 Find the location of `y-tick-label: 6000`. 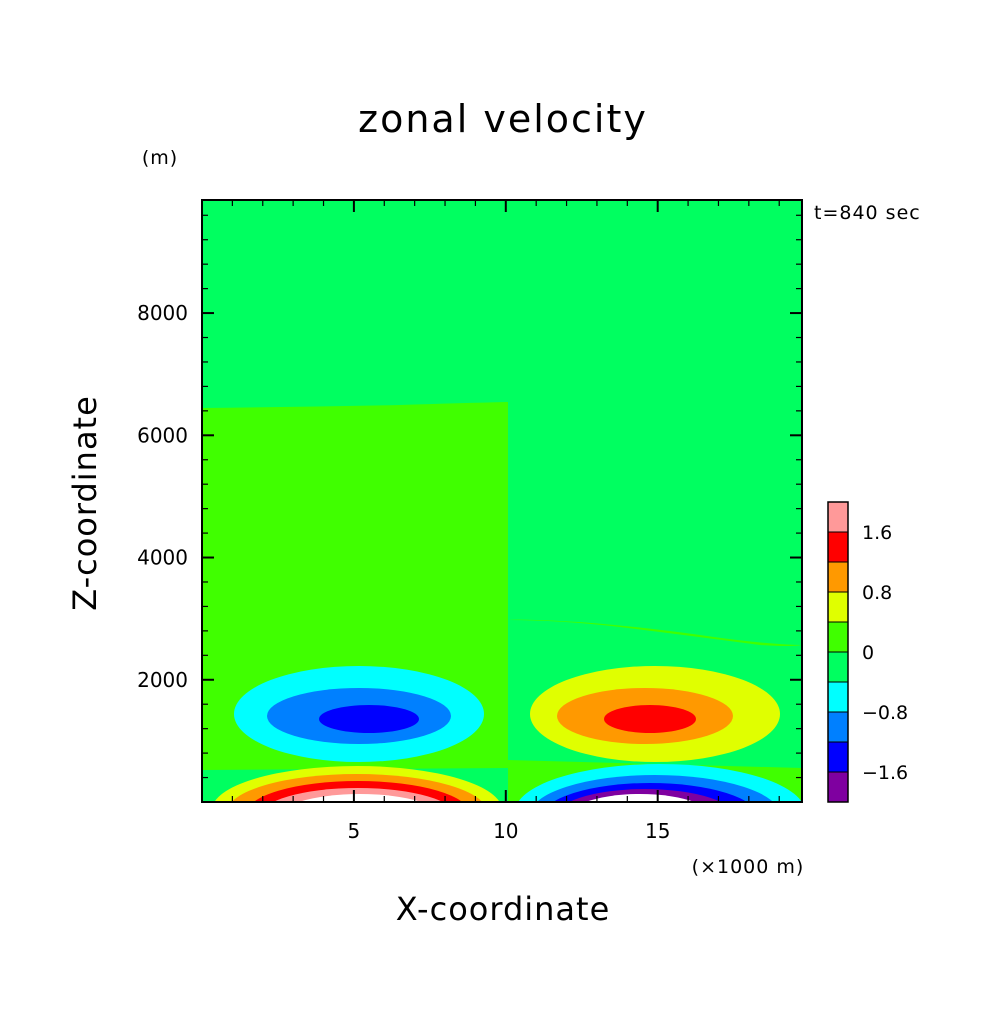

y-tick-label: 6000 is located at coordinates (162, 435).